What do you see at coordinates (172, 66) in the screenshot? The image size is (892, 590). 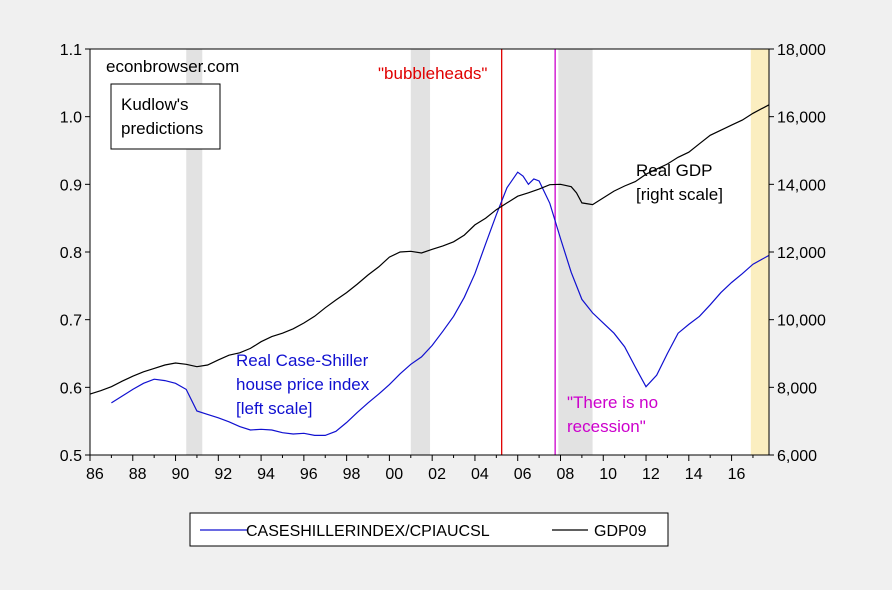 I see `source-label: econbrowser.com` at bounding box center [172, 66].